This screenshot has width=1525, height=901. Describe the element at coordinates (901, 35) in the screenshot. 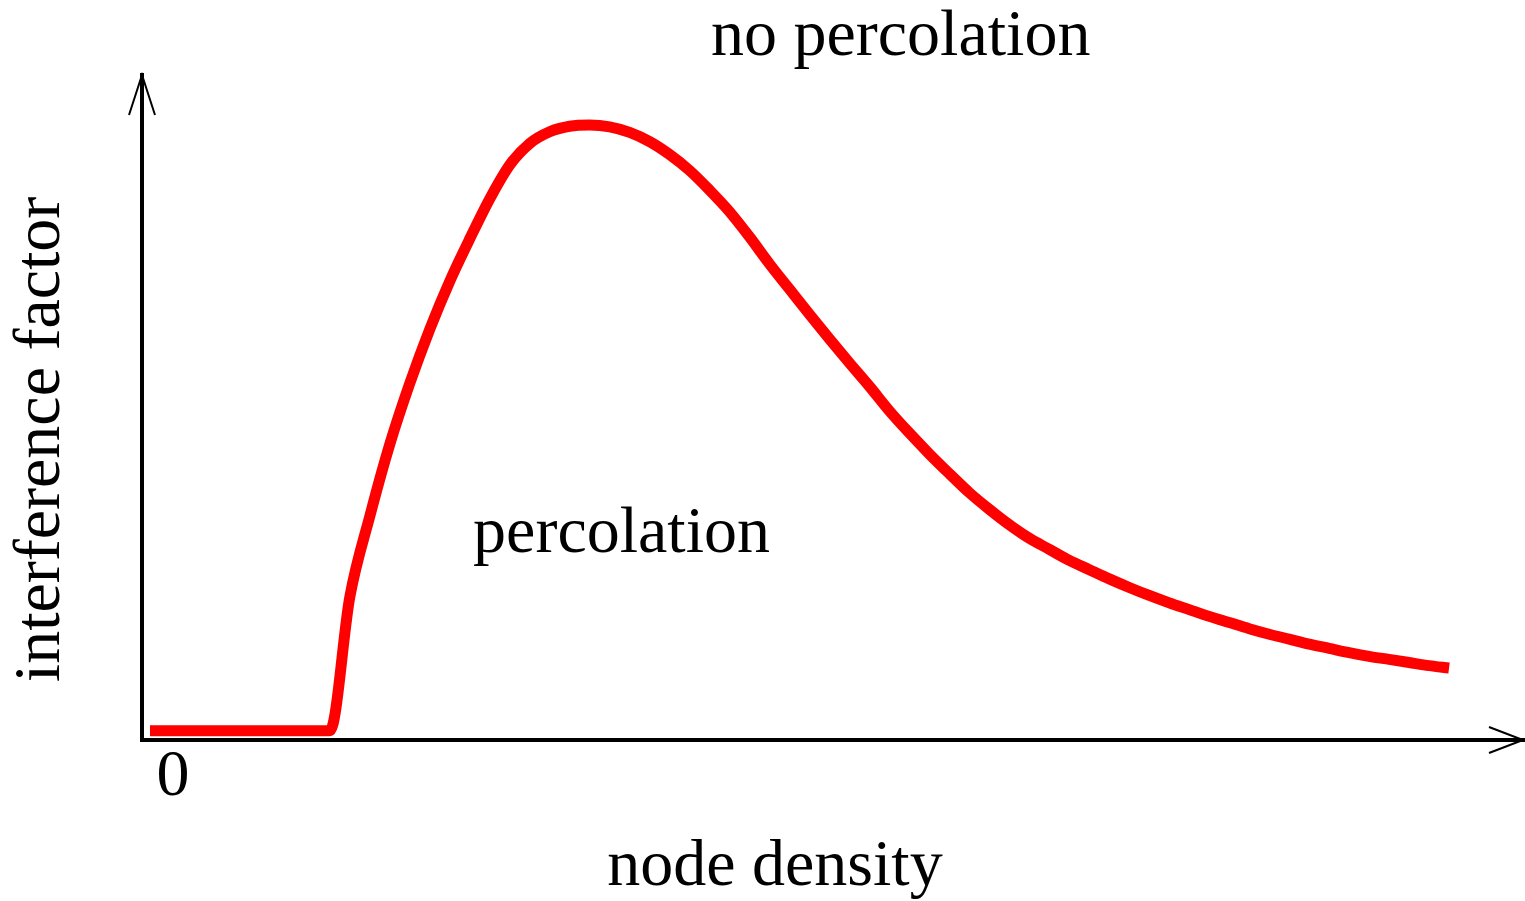

I see `text: no percolation` at that location.